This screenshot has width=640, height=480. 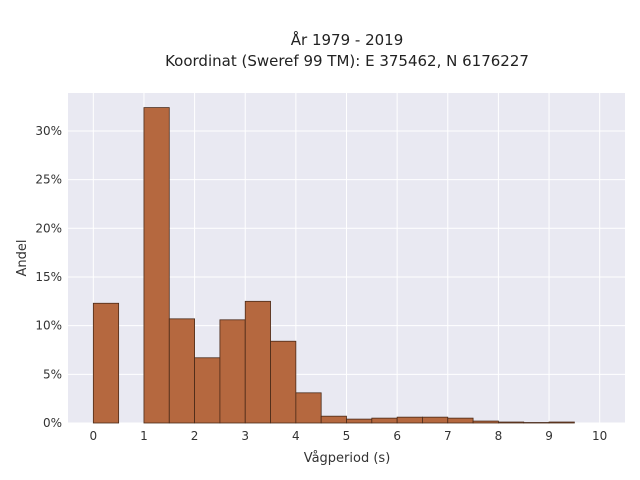 What do you see at coordinates (48, 180) in the screenshot?
I see `y-tick-label: 25%` at bounding box center [48, 180].